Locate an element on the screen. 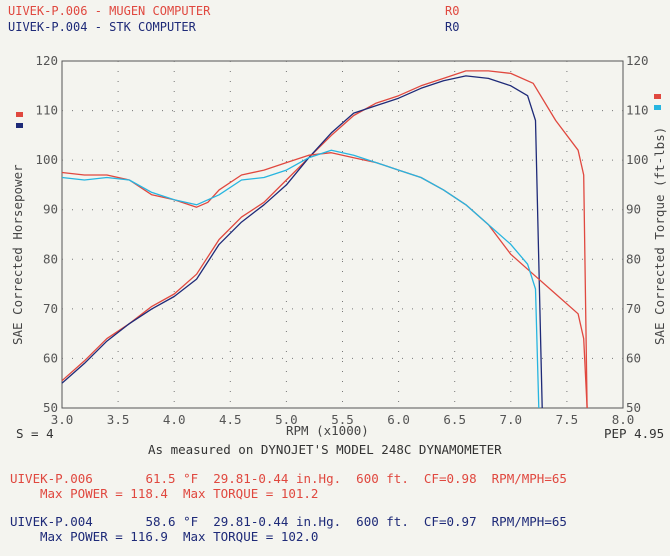 The image size is (670, 556). y-tick-label-right: 70 is located at coordinates (633, 308).